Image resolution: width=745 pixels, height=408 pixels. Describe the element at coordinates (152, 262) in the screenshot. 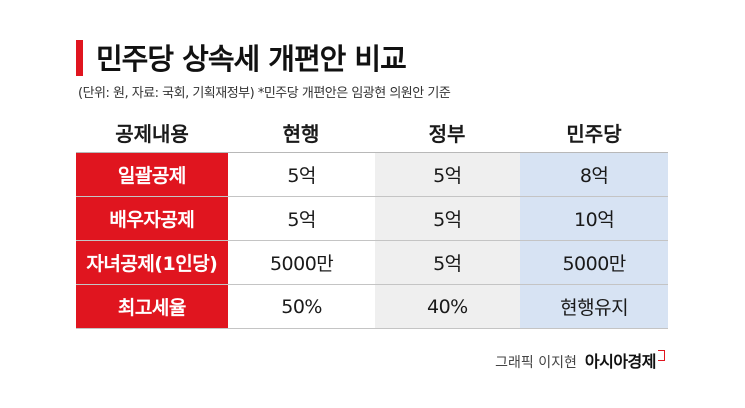

I see `row-label: 자녀공제(1인당)` at that location.